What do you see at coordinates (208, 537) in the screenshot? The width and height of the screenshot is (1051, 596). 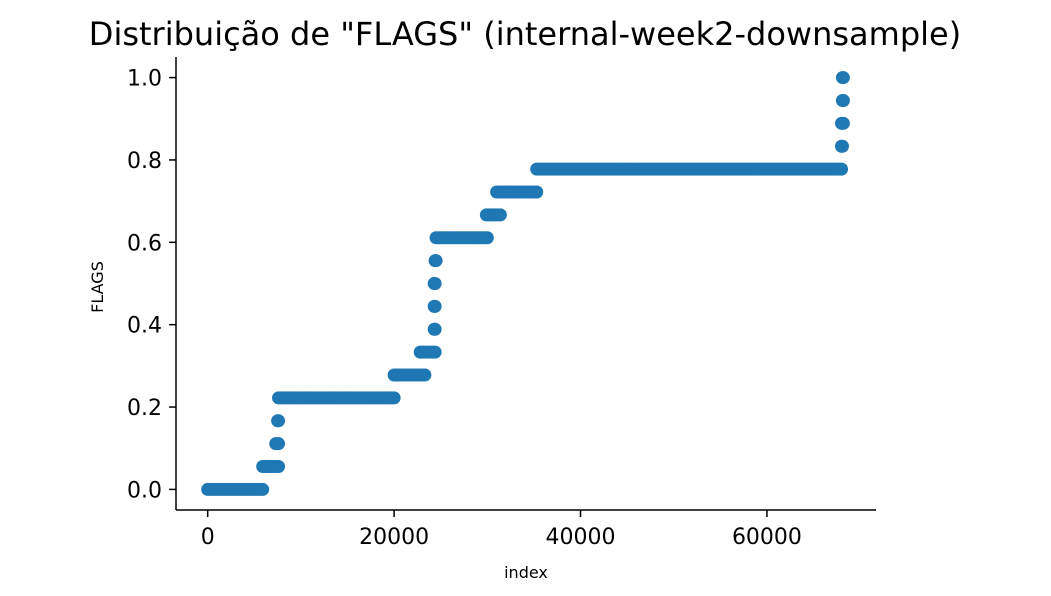 I see `x-tick-label: 0` at bounding box center [208, 537].